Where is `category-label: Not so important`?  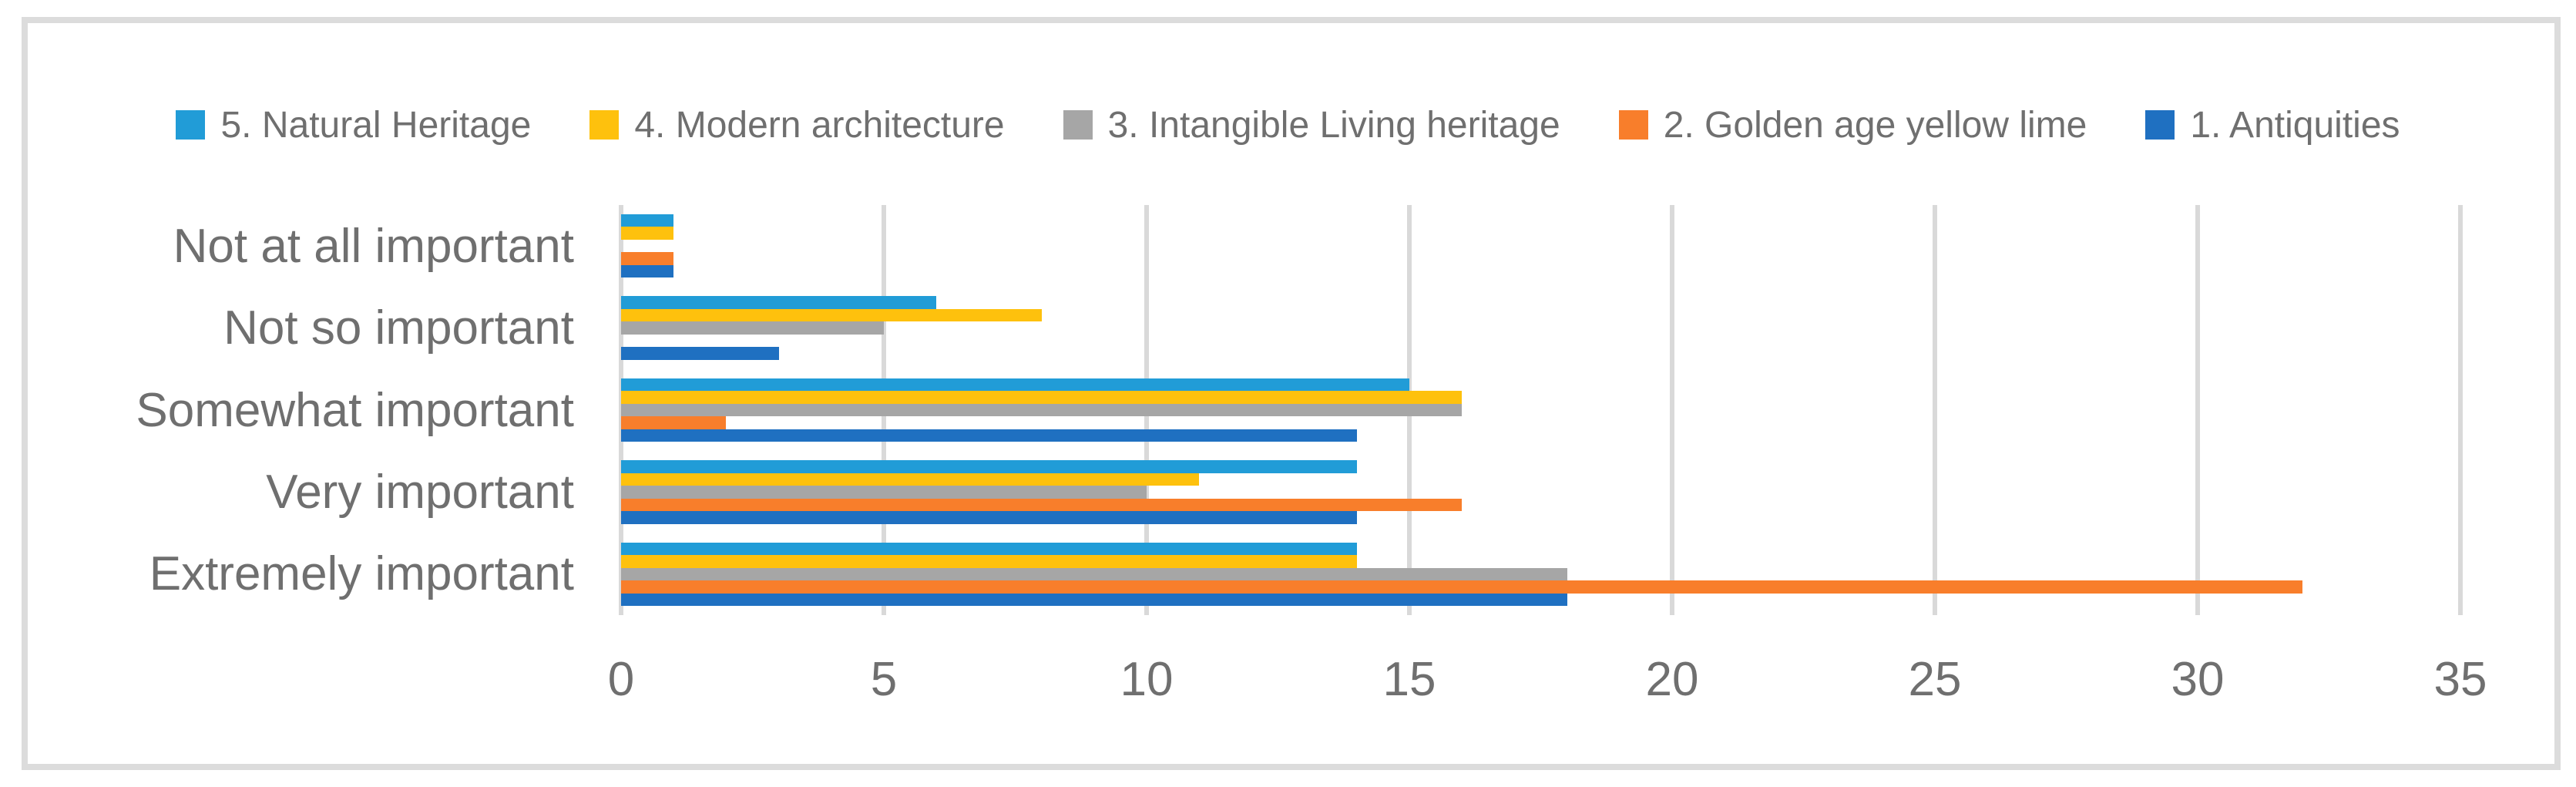 category-label: Not so important is located at coordinates (398, 328).